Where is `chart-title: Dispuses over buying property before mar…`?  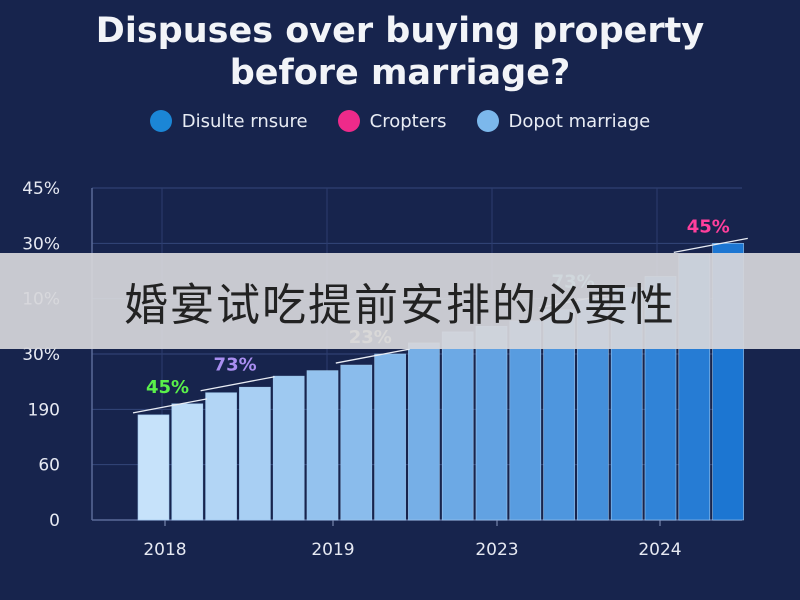
chart-title: Dispuses over buying property before mar… is located at coordinates (400, 52).